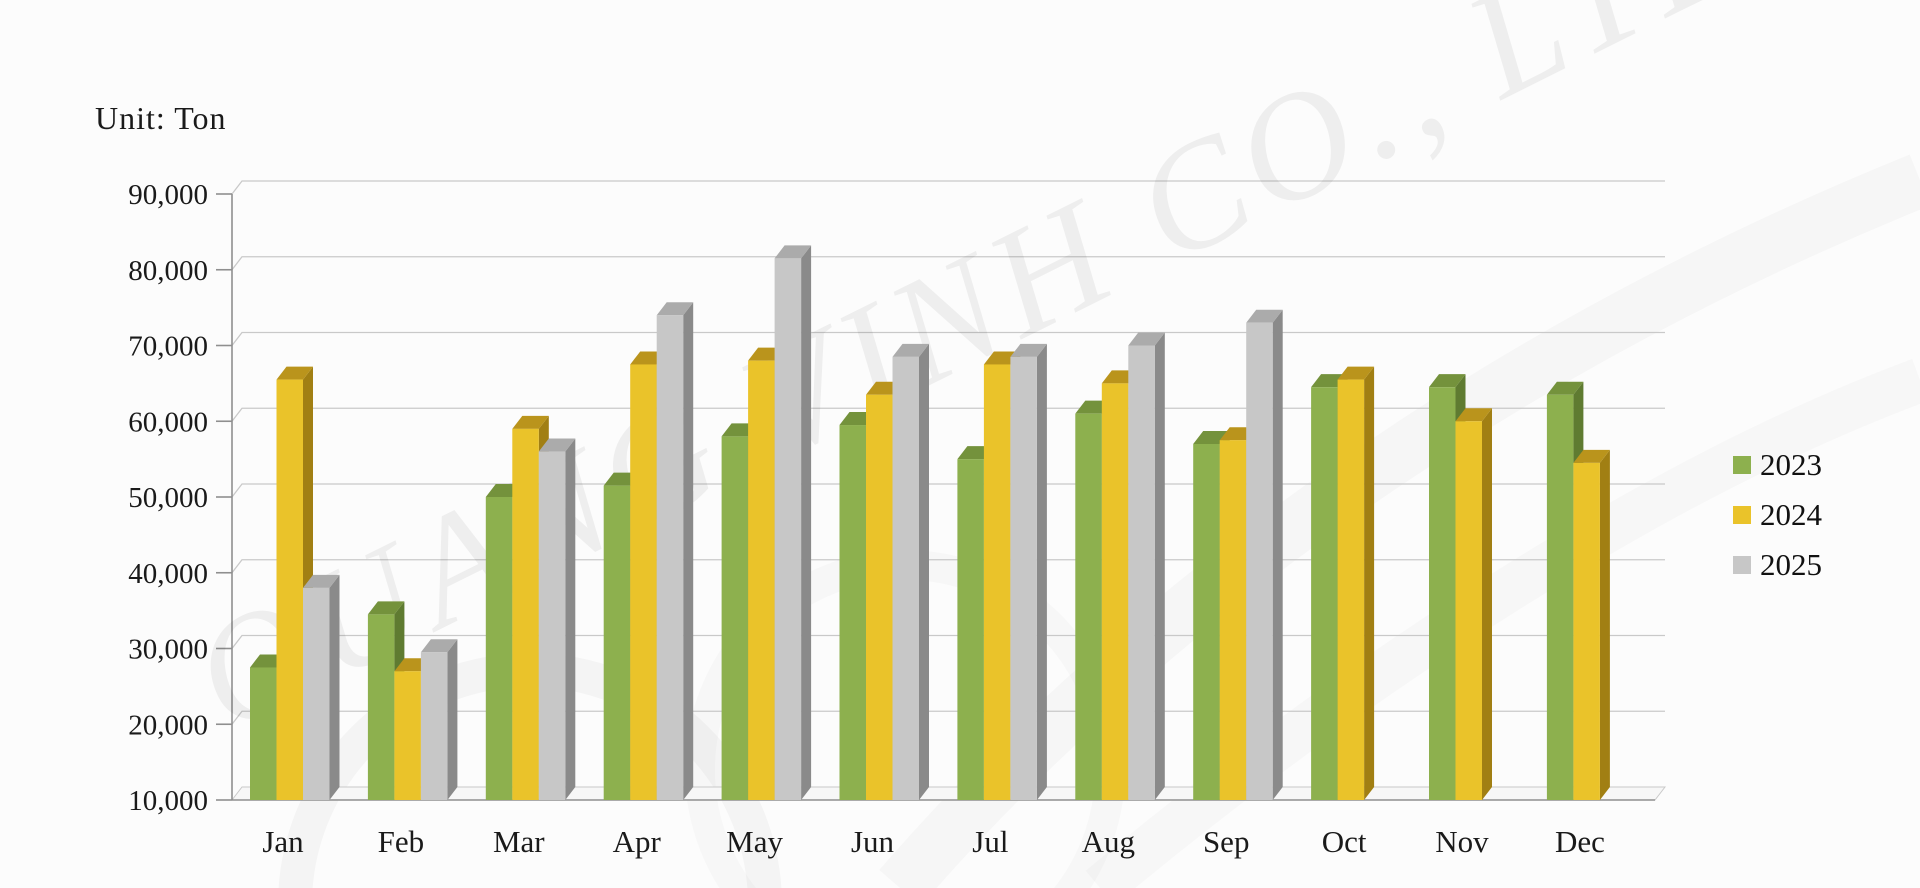 The width and height of the screenshot is (1920, 888). Describe the element at coordinates (1351, 589) in the screenshot. I see `bar-2024-Oct` at that location.